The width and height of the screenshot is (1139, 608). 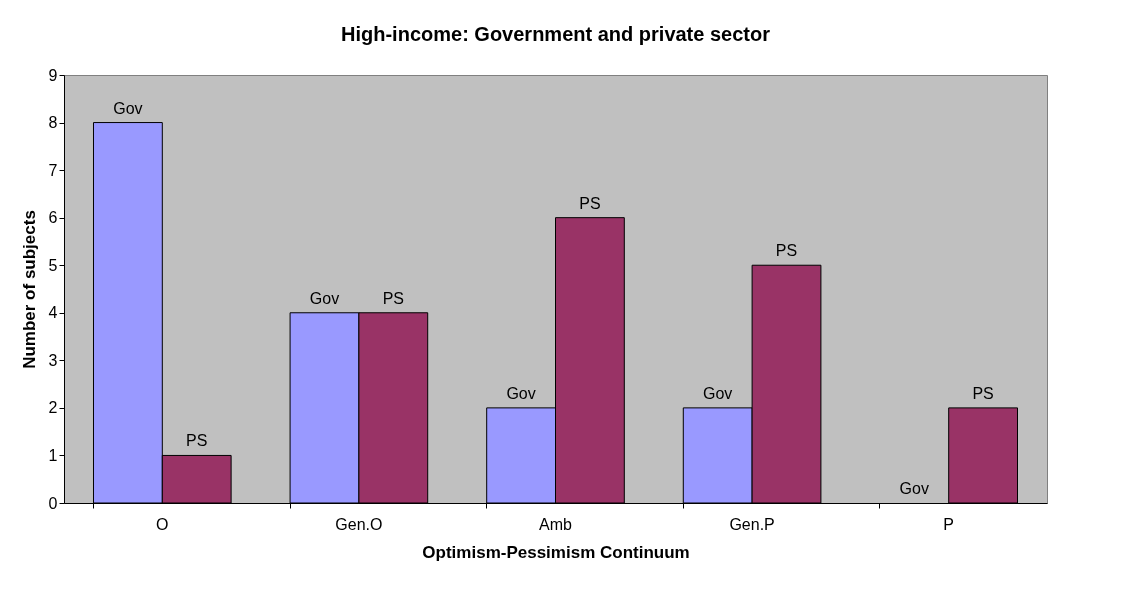 I want to click on y-tick-label: 9, so click(x=53, y=75).